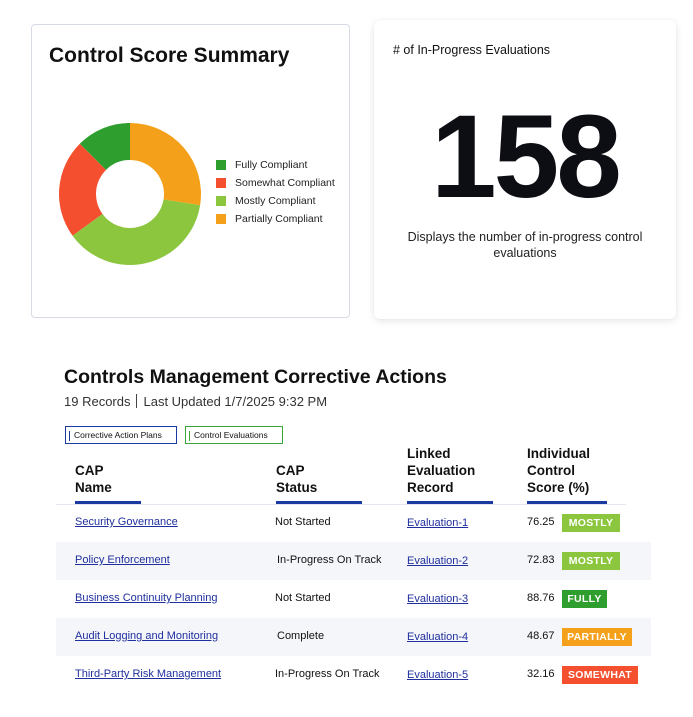 This screenshot has width=693, height=717. What do you see at coordinates (93, 487) in the screenshot?
I see `header-line: Name` at bounding box center [93, 487].